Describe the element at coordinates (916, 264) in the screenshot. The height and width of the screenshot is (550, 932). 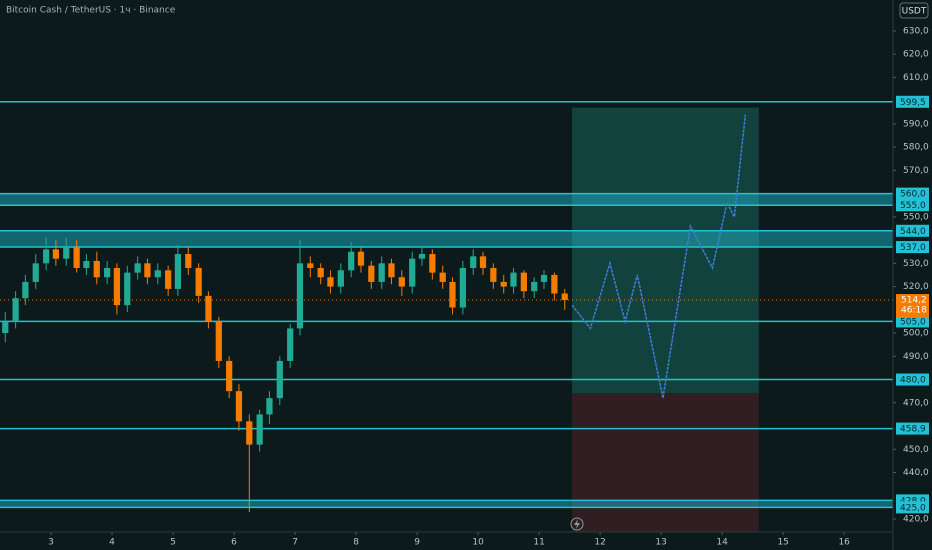
I see `y-tick-label: 530,0` at that location.